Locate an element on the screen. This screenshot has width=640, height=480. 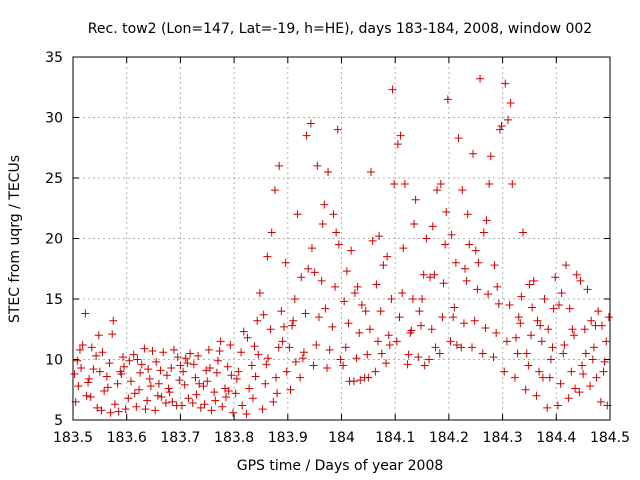
x-tick-label: 184.4 is located at coordinates (556, 438).